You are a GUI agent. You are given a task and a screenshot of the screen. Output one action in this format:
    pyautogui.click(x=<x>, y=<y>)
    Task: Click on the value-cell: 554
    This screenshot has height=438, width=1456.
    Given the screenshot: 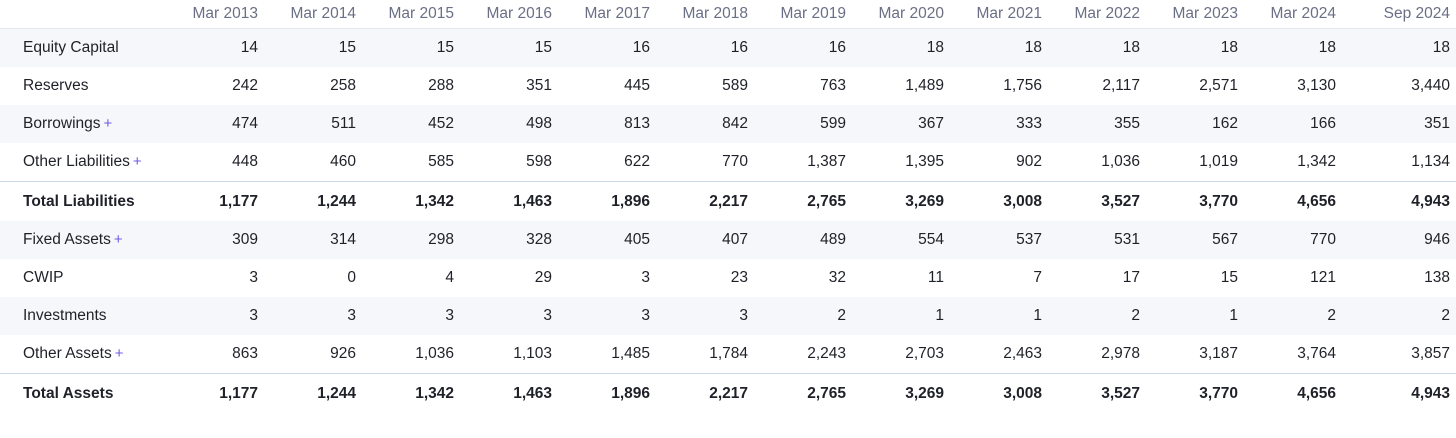 What is the action you would take?
    pyautogui.click(x=911, y=240)
    